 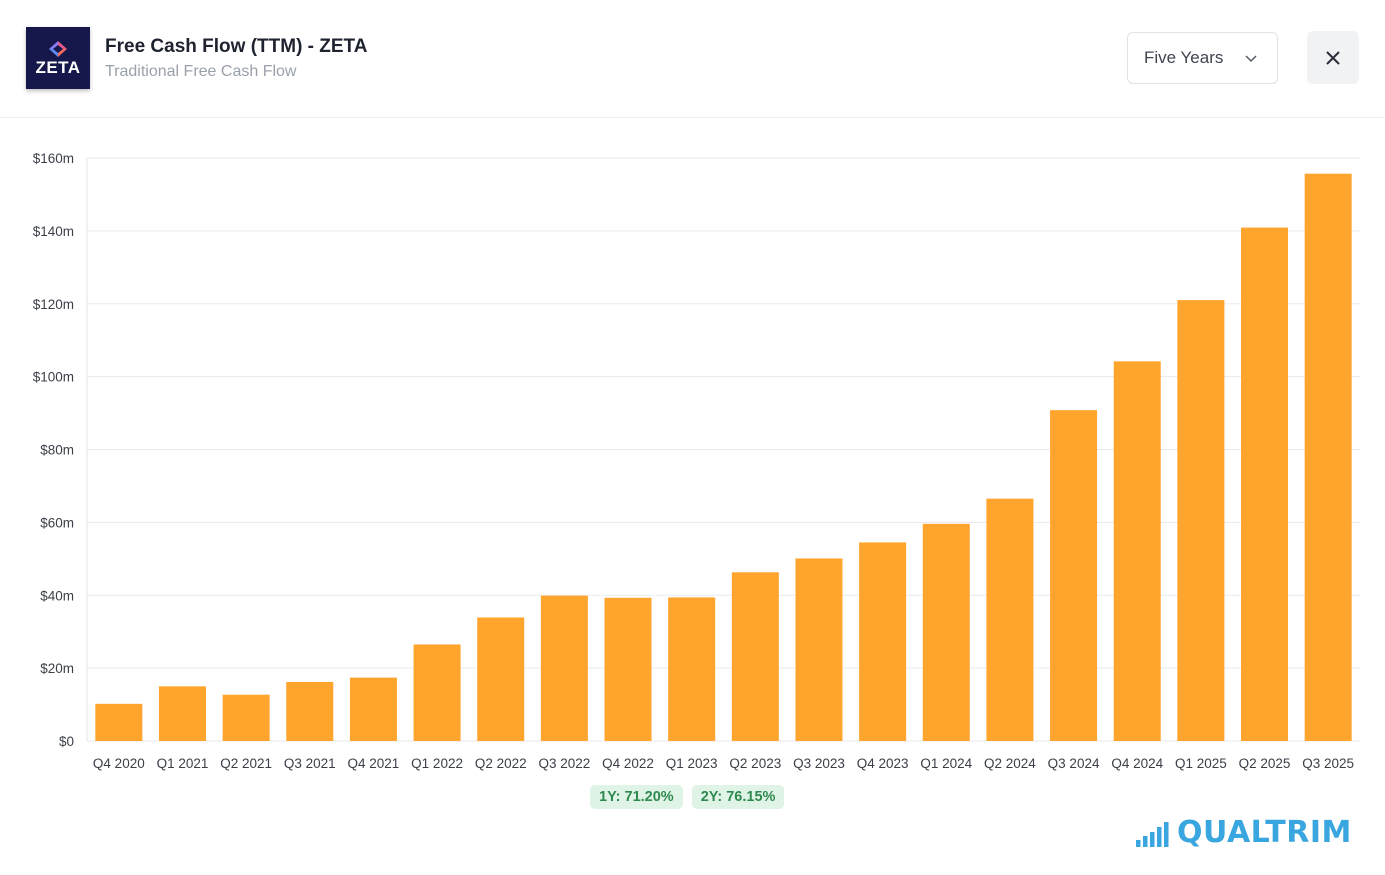 I want to click on x-tick-label: Q1 2024, so click(x=946, y=763).